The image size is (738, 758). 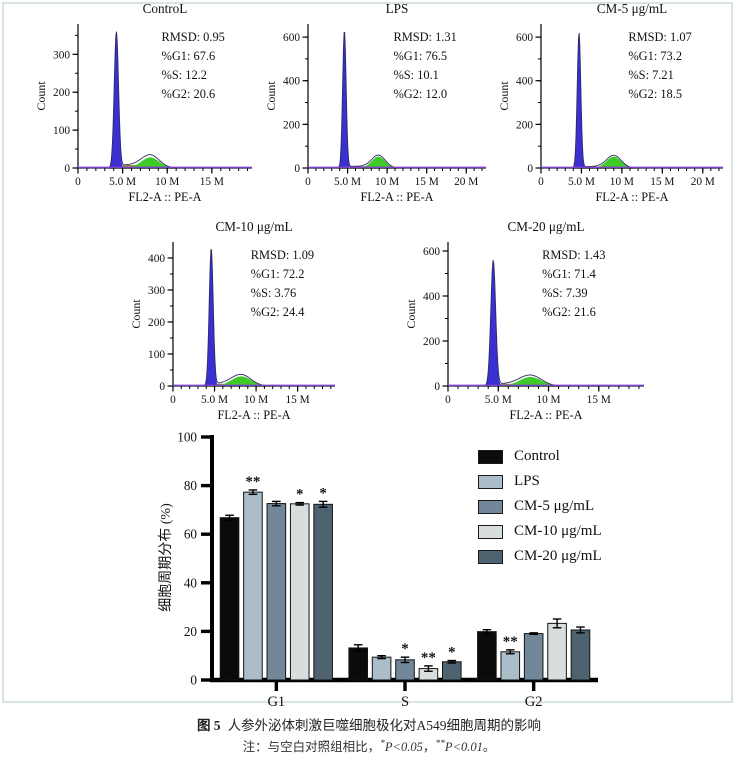 I want to click on note-sig2-text: P<0.01, so click(x=463, y=747).